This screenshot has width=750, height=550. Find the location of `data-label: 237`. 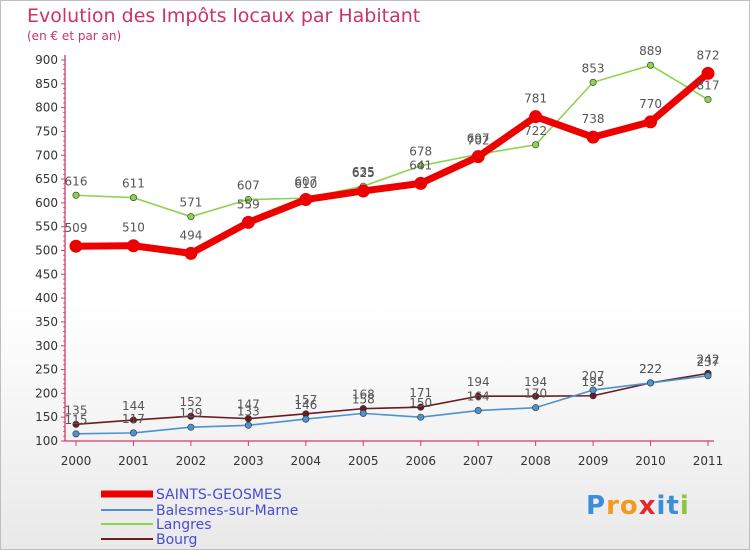

data-label: 237 is located at coordinates (708, 362).